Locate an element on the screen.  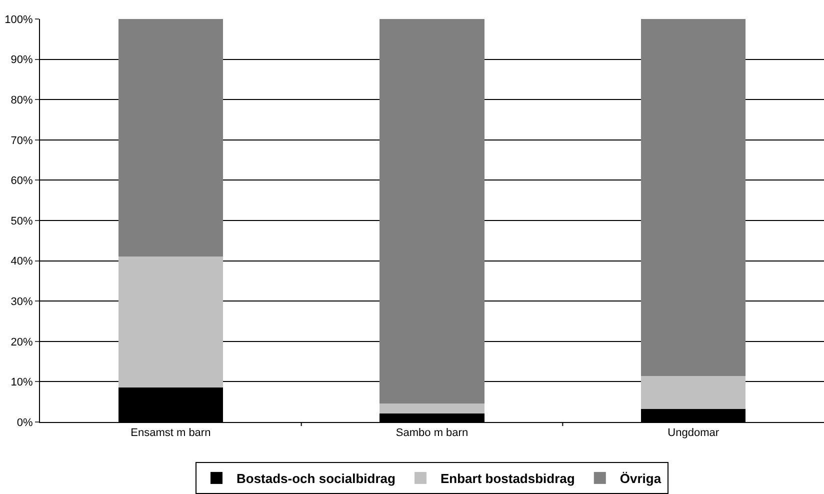
y-tick-label: 50% is located at coordinates (22, 221).